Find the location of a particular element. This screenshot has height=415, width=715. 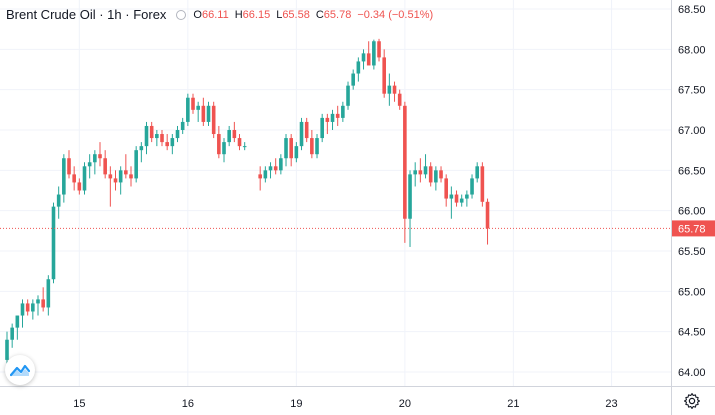

y-tick-label: 66.50 is located at coordinates (692, 171).